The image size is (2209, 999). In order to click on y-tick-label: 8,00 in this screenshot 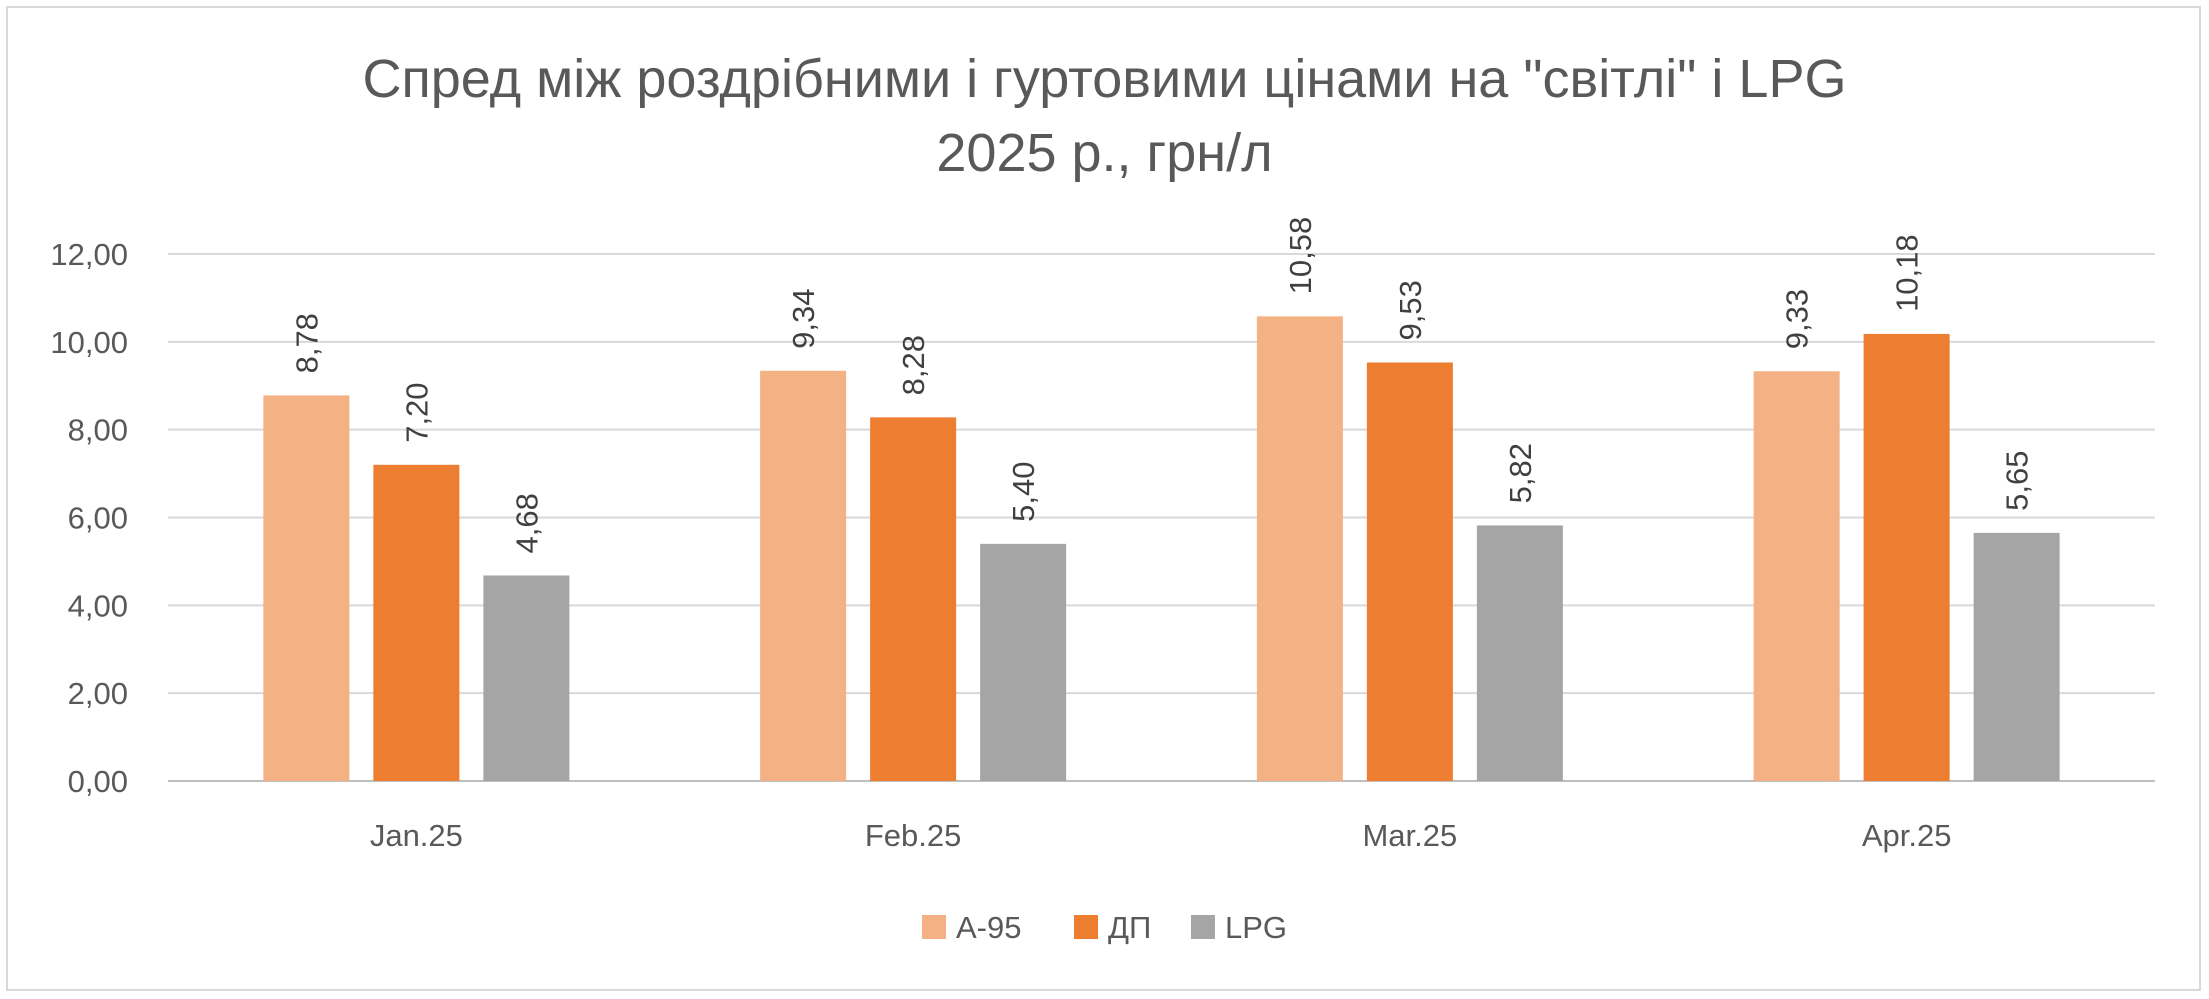, I will do `click(98, 430)`.